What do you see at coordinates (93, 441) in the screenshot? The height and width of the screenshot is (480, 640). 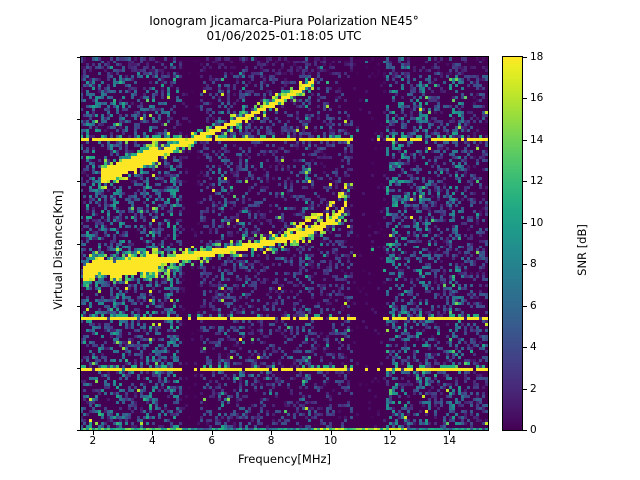 I see `x-tick-label: 2` at bounding box center [93, 441].